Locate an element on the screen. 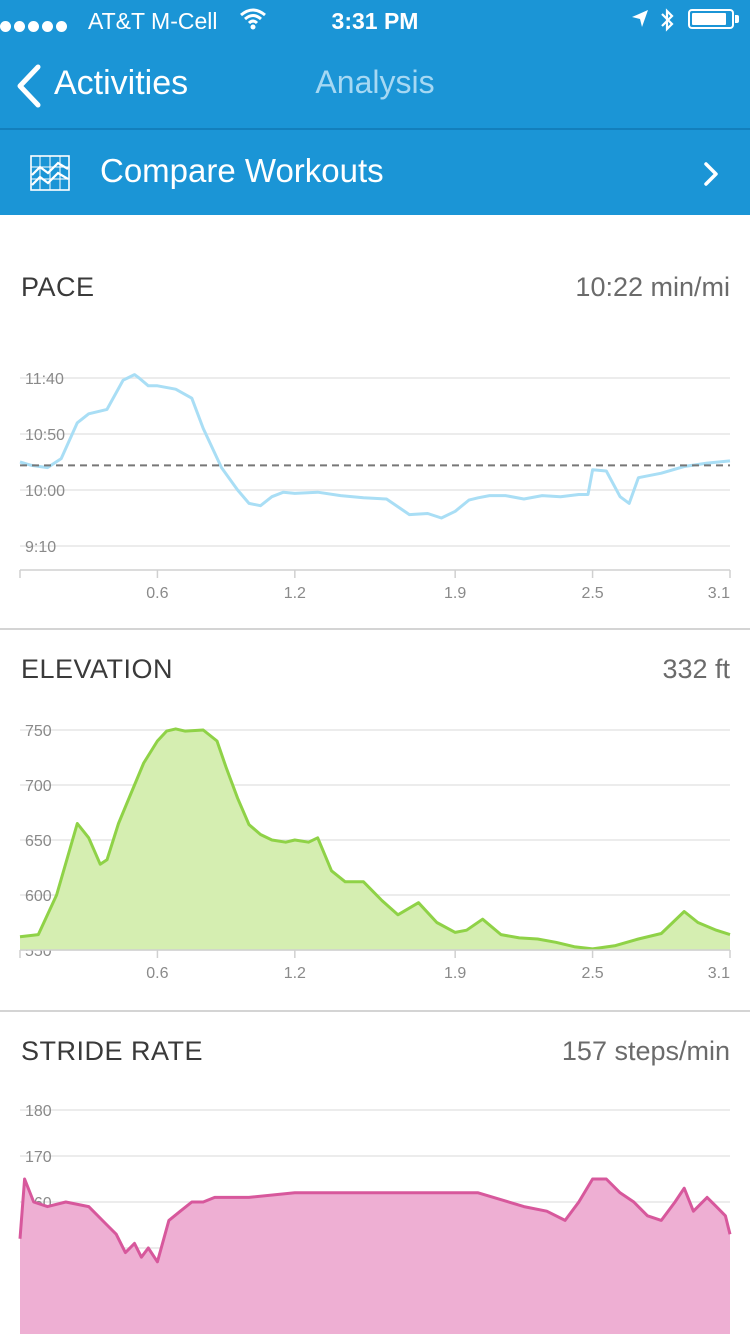 The height and width of the screenshot is (1334, 750). y-tick-label: 9:10 is located at coordinates (40, 547).